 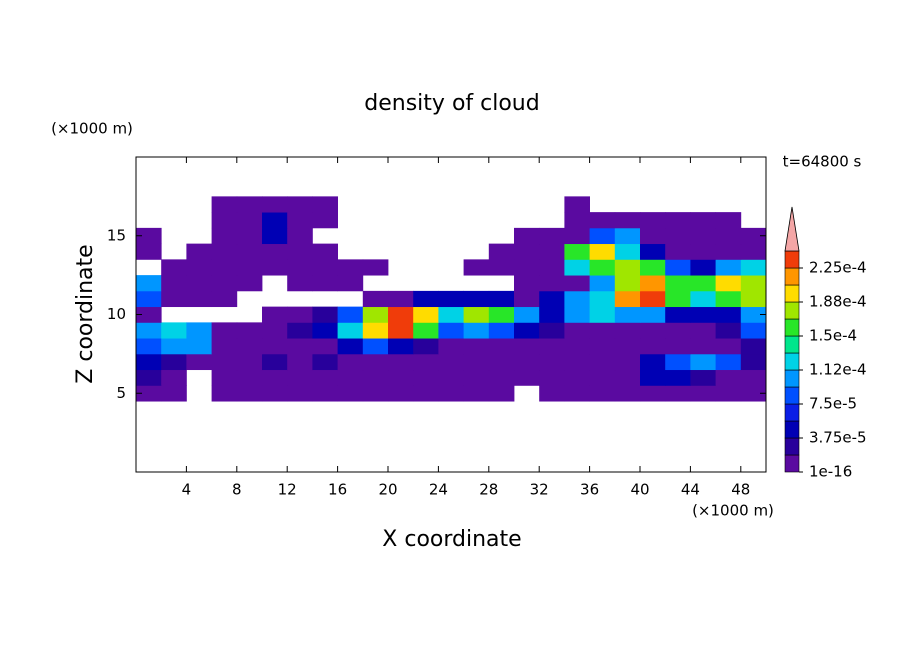 I want to click on colorbar-tick-label: 7.5e-5, so click(x=833, y=404).